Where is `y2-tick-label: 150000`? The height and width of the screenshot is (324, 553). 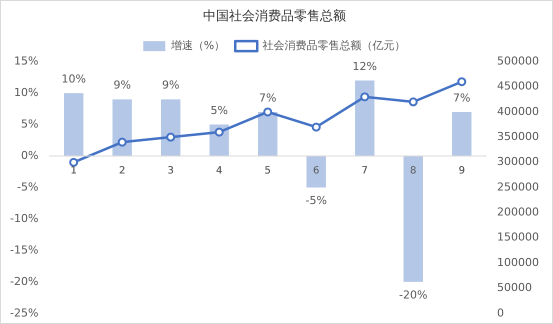 y2-tick-label: 150000 is located at coordinates (518, 237).